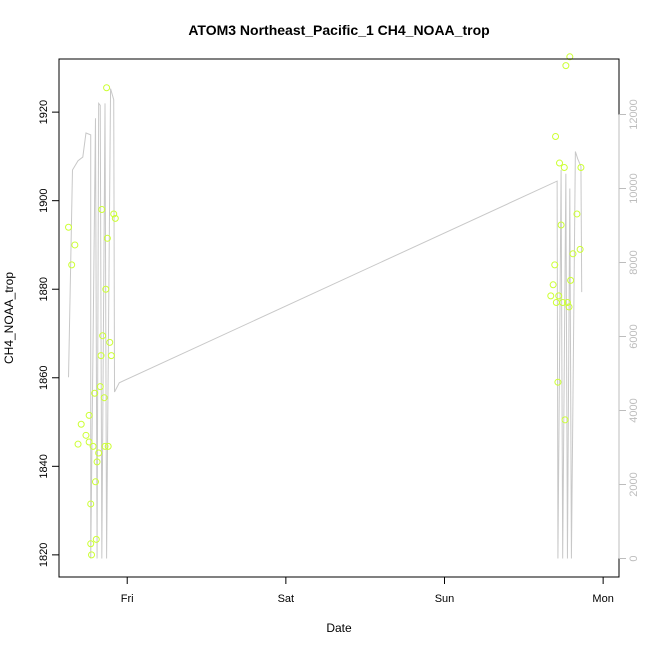  I want to click on y-tick-label-1: 1840, so click(44, 466).